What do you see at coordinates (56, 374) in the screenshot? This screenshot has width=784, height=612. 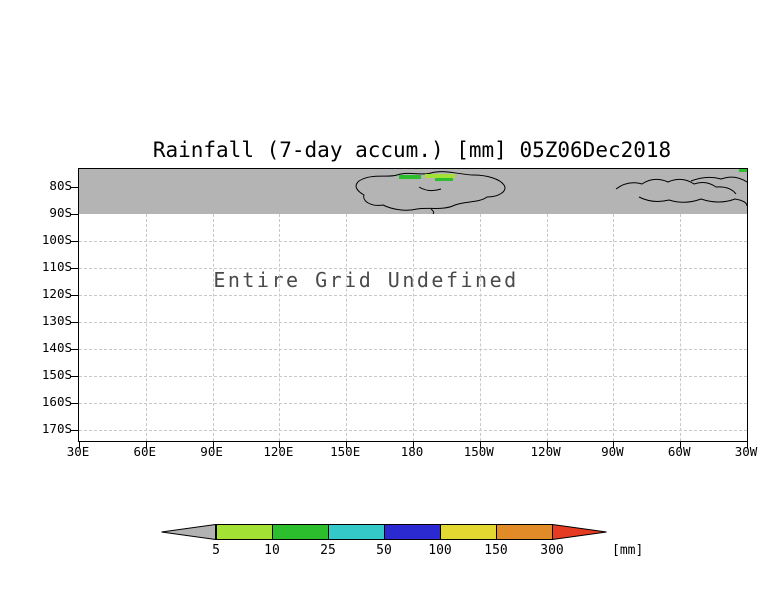 I see `y-tick-label: 150S` at bounding box center [56, 374].